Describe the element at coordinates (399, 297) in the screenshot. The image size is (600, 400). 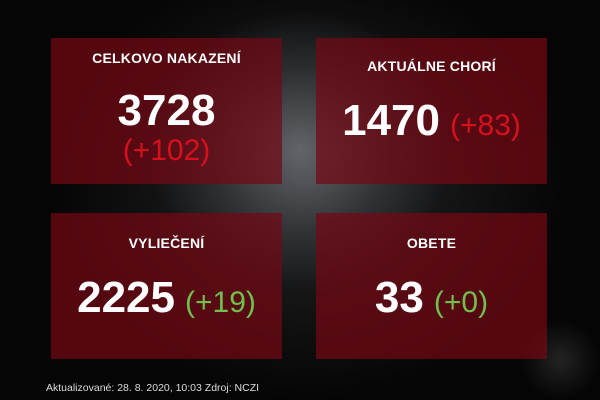
I see `card-value: 33` at that location.